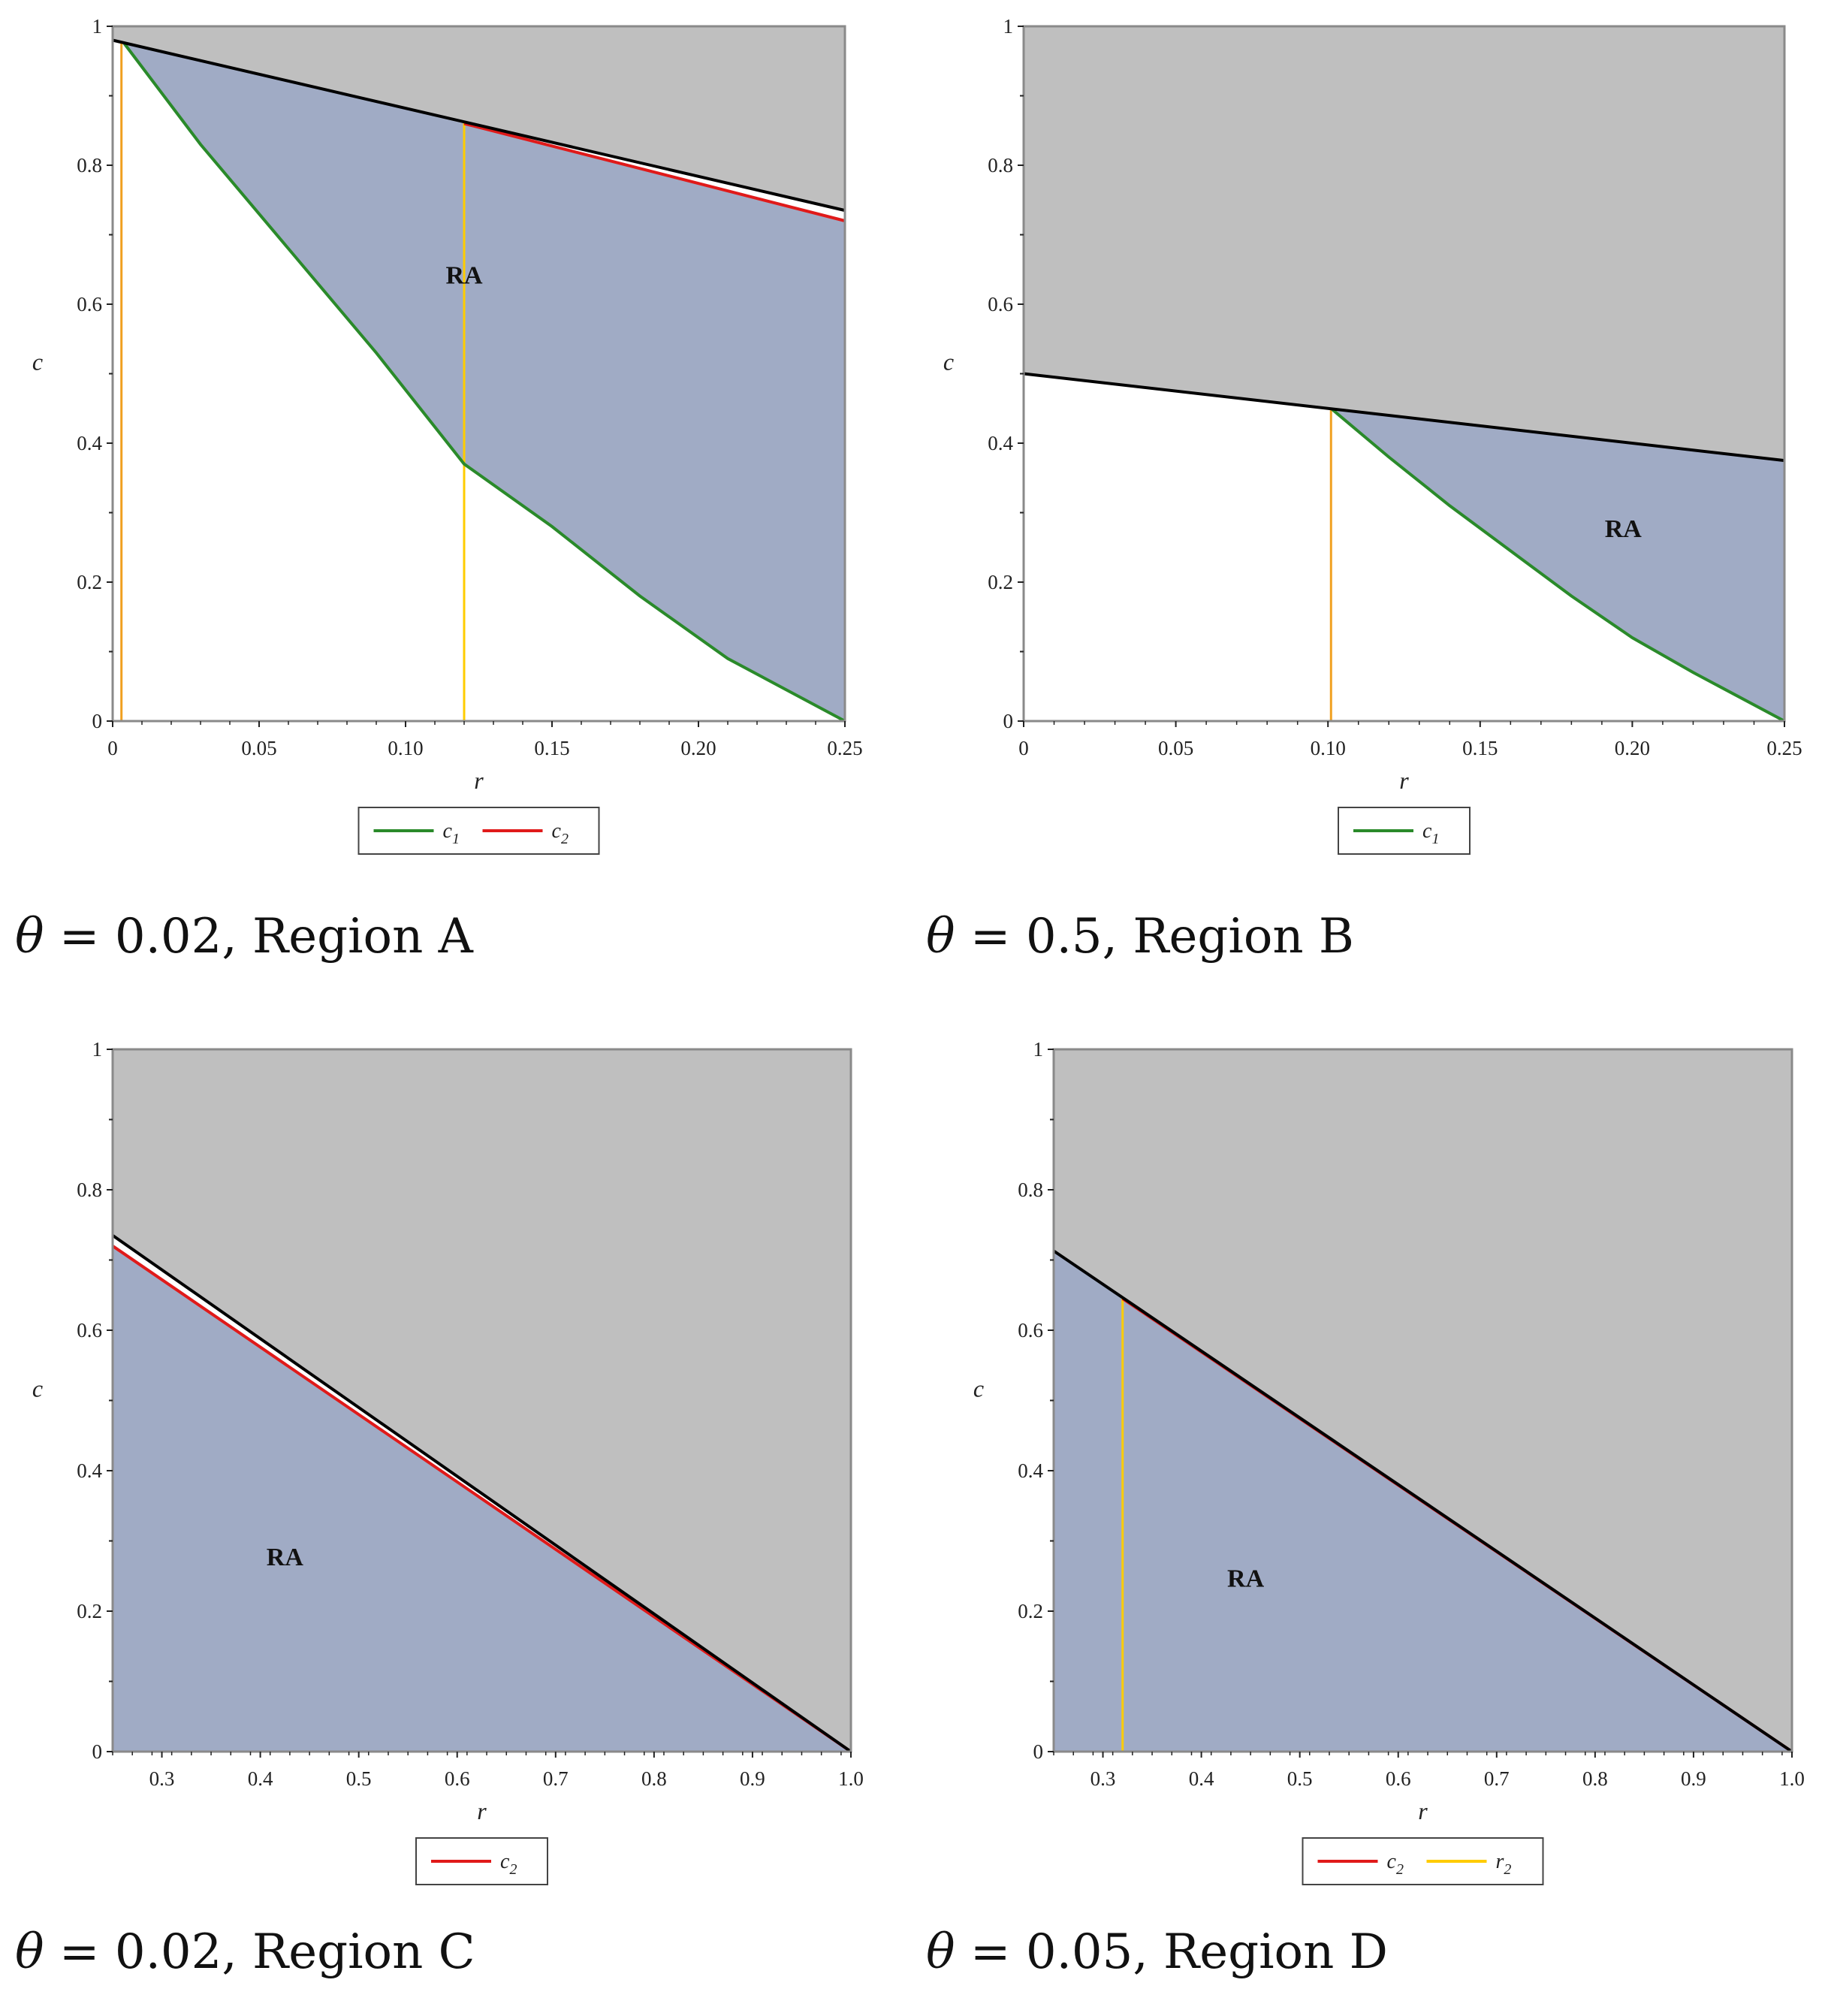  Describe the element at coordinates (1171, 1952) in the screenshot. I see `caption-text: = 0.05, Region D` at that location.